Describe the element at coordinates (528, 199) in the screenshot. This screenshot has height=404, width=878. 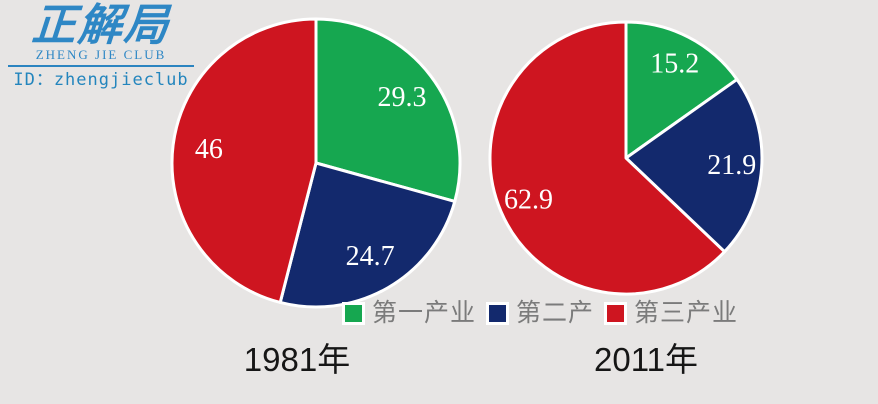
I see `pie-slice-value-label: 62.9` at that location.